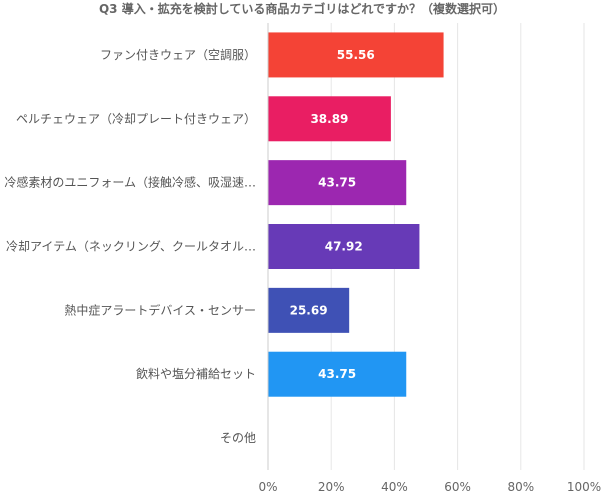  I want to click on bar-value-label: 25.69, so click(309, 310).